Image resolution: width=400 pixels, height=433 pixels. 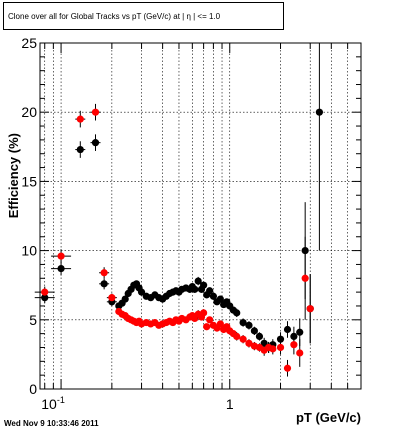 What do you see at coordinates (53, 403) in the screenshot?
I see `x-tick-label: 10-1` at bounding box center [53, 403].